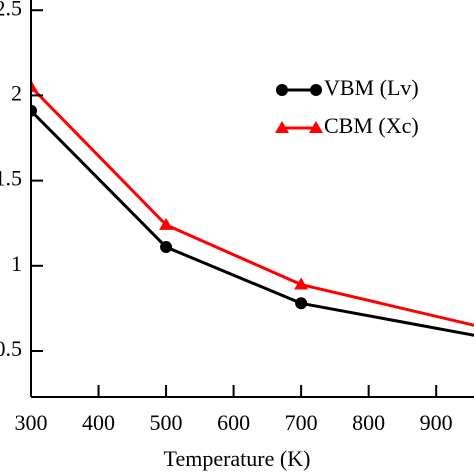 The image size is (474, 474). Describe the element at coordinates (166, 422) in the screenshot. I see `x-tick-label: 500` at that location.